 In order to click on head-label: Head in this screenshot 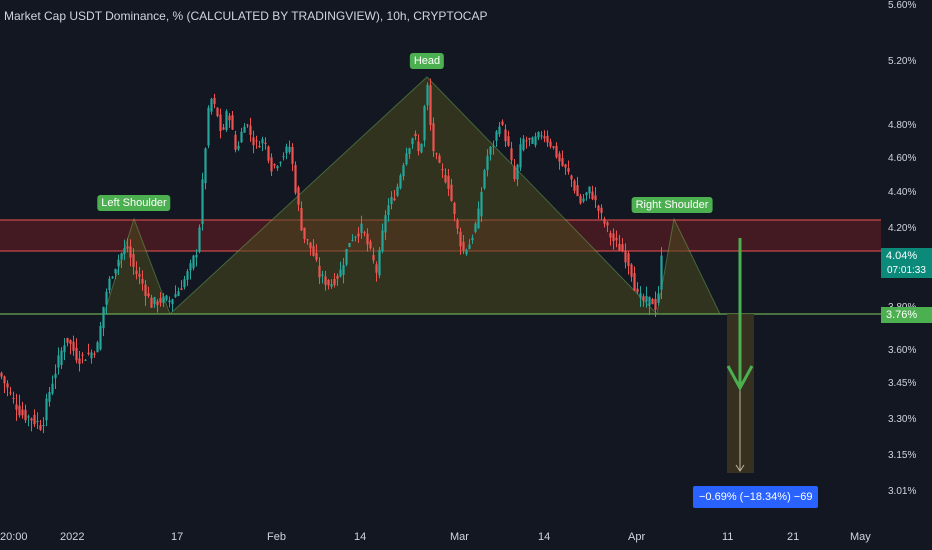, I will do `click(427, 61)`.